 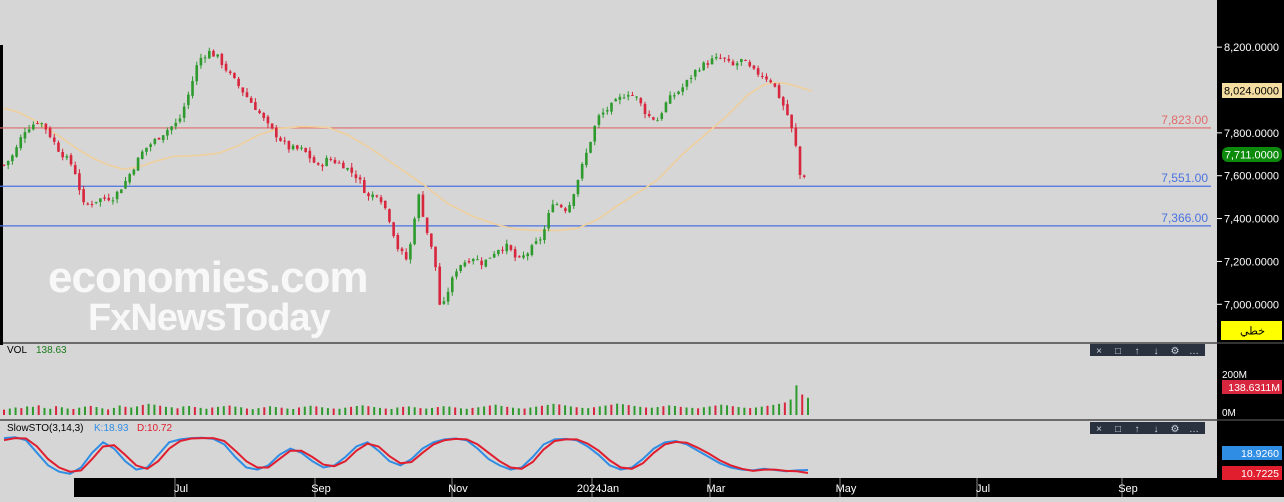 What do you see at coordinates (1128, 489) in the screenshot?
I see `time-label: Sep` at bounding box center [1128, 489].